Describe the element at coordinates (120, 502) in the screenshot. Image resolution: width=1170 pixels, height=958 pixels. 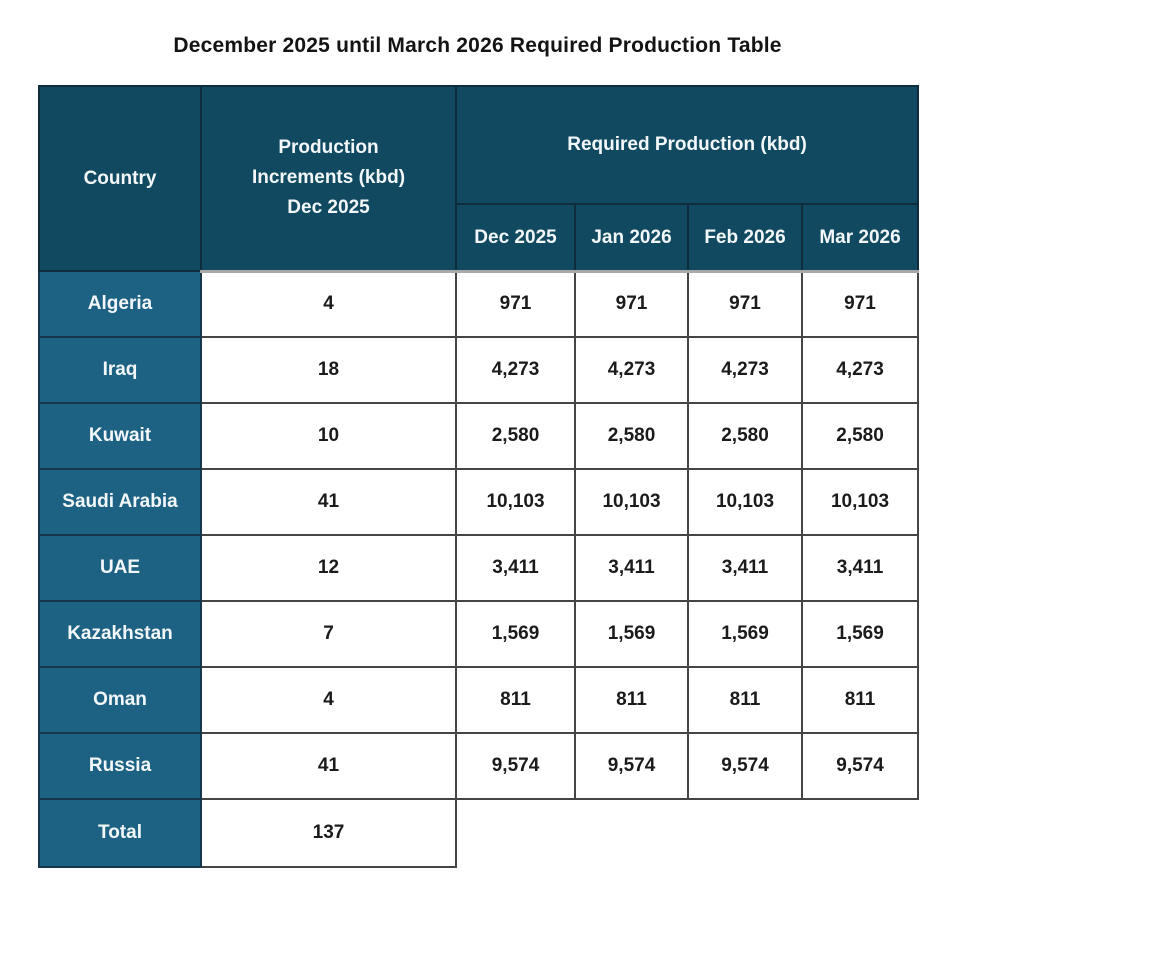
I see `country-cell: Saudi Arabia` at that location.